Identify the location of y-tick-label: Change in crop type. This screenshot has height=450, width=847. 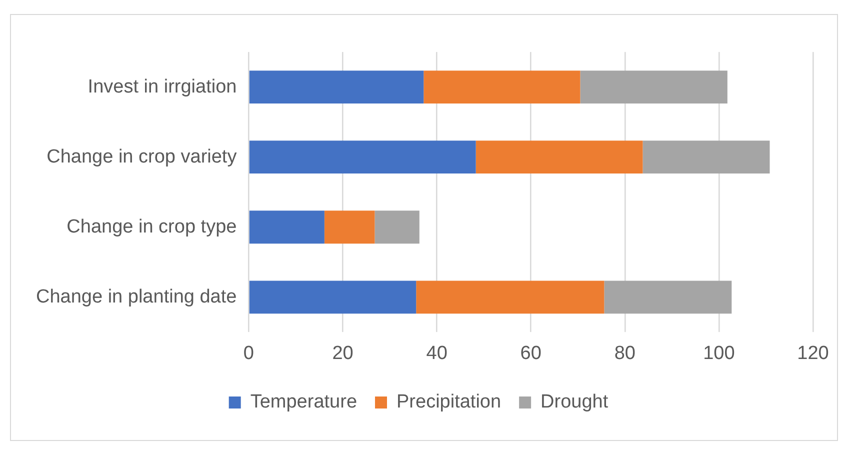
(151, 227).